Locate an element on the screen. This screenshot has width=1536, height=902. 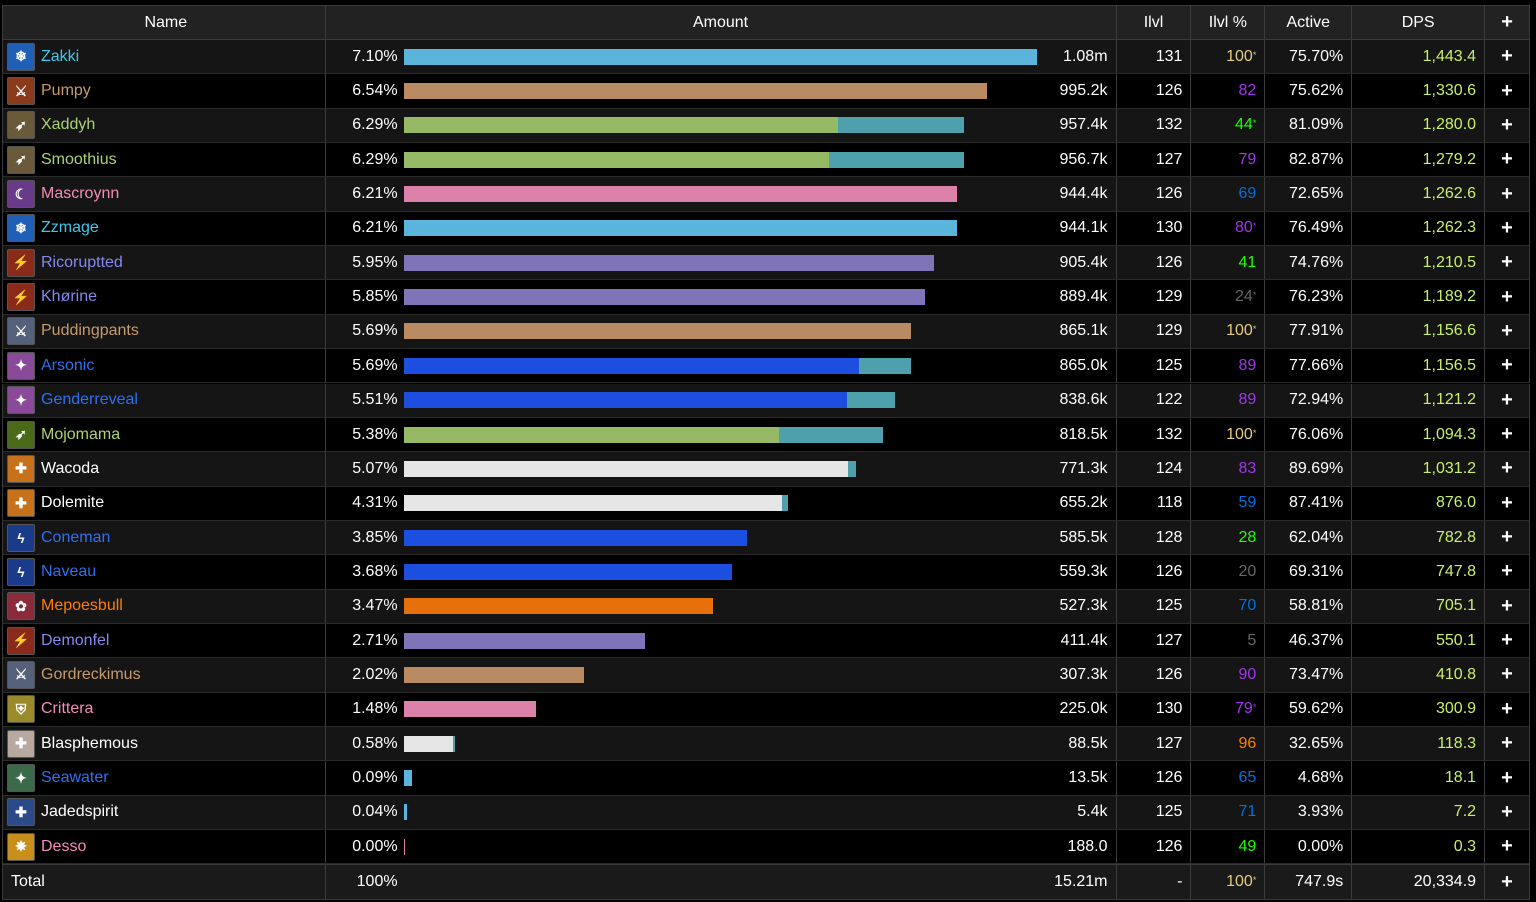
player-name-cell: ❄ Zakki is located at coordinates (164, 57).